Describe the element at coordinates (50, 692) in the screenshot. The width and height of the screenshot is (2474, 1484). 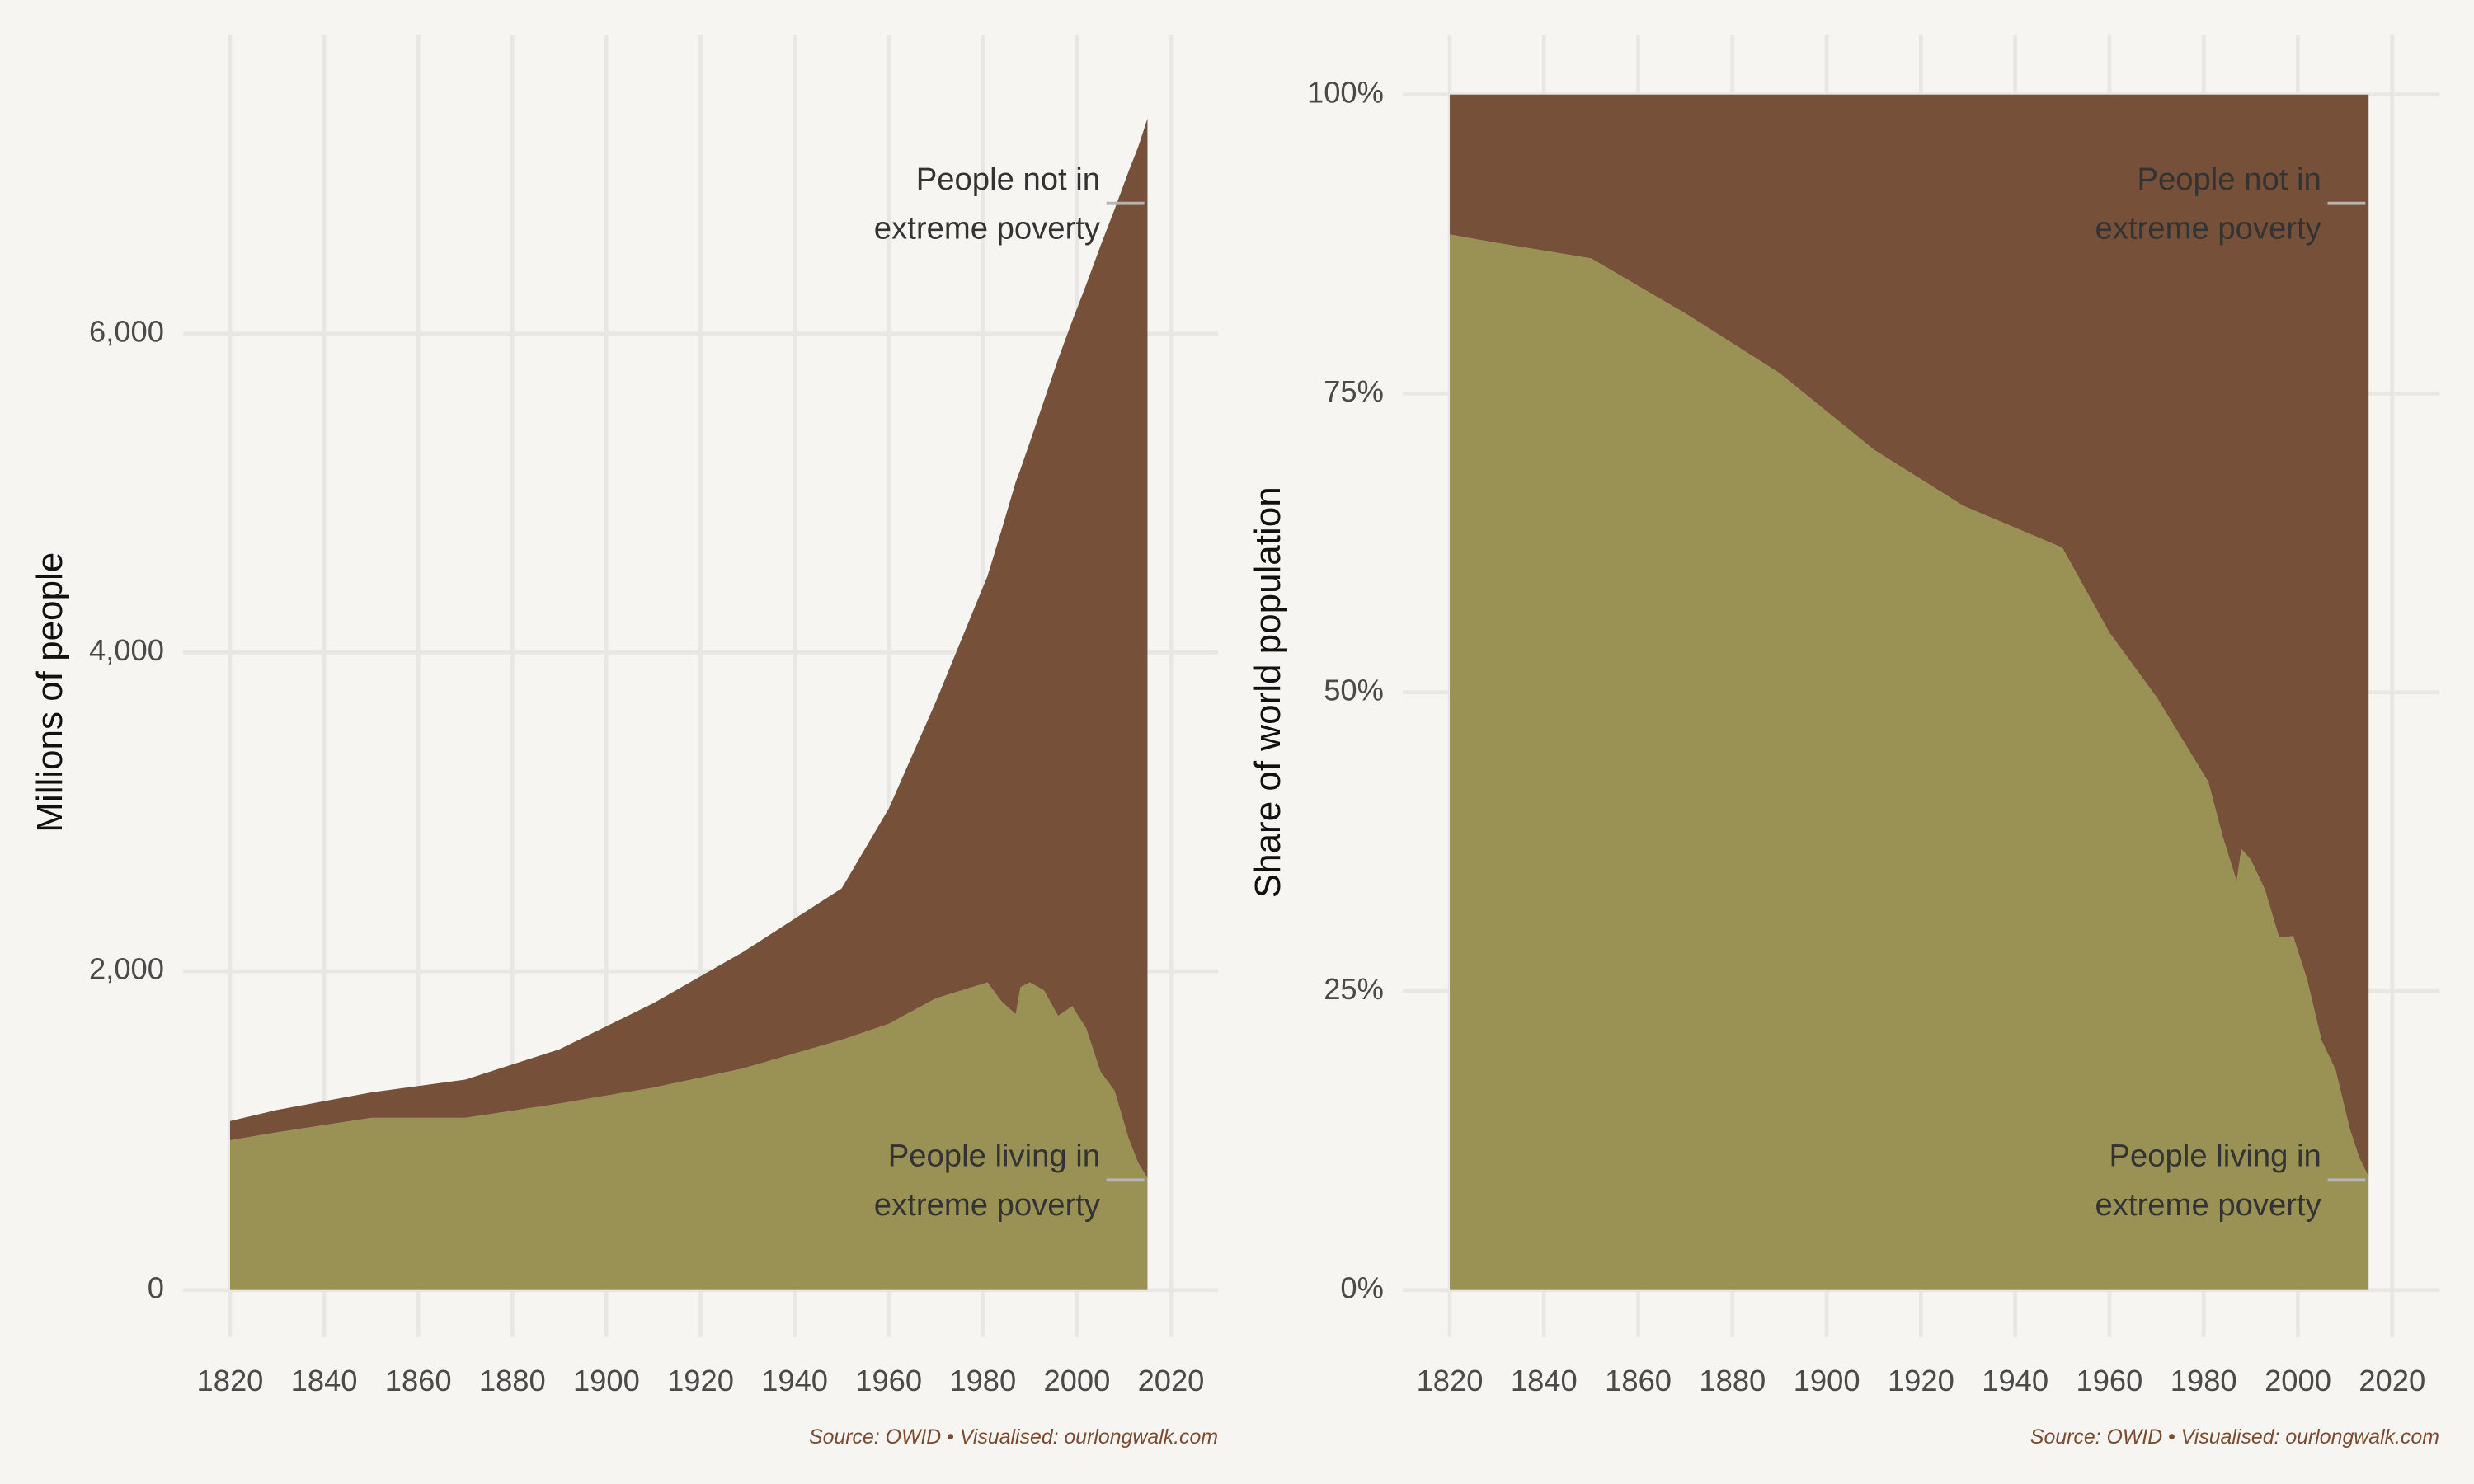
I see `y-axis-title: Millions of people` at that location.